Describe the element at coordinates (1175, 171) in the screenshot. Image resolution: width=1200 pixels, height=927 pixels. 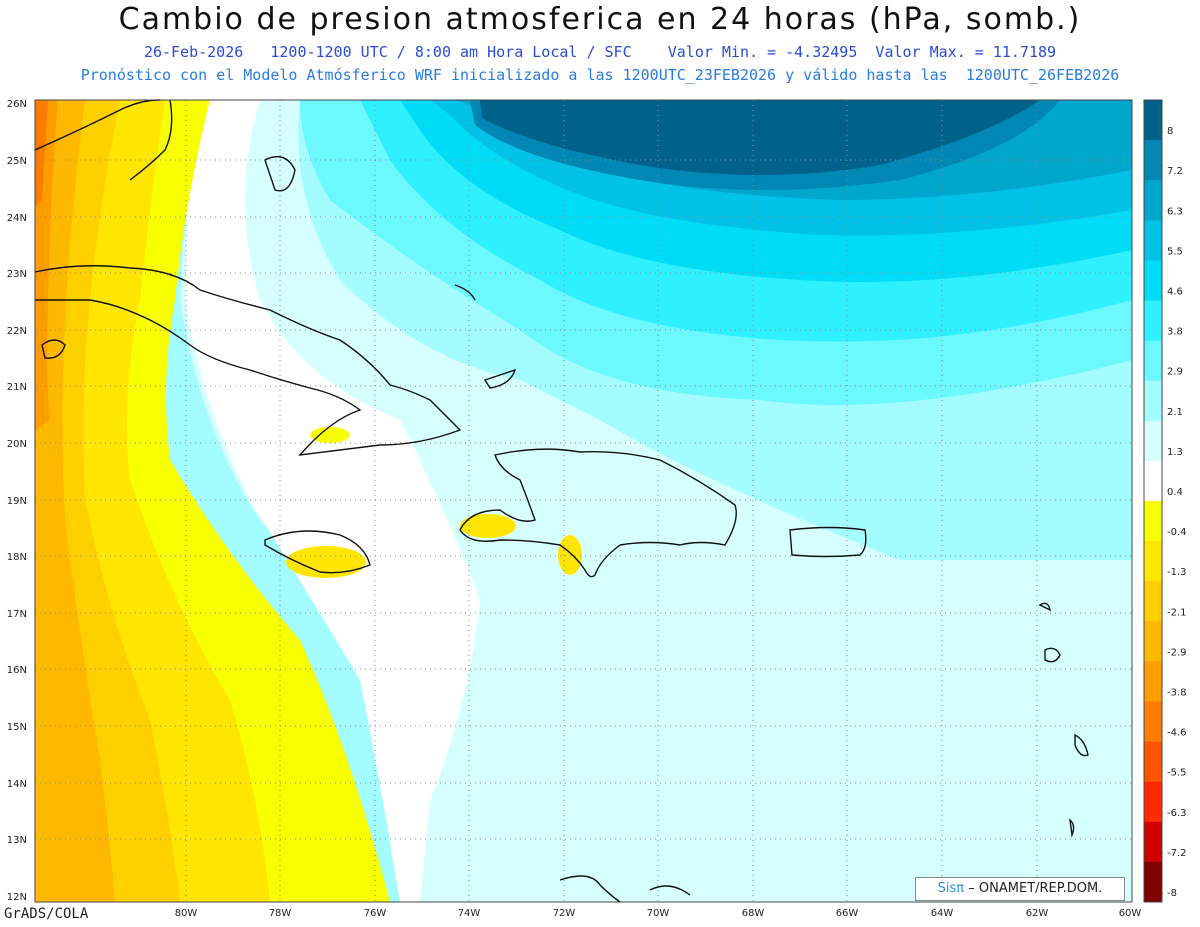
I see `colorbar-label: 7.2` at that location.